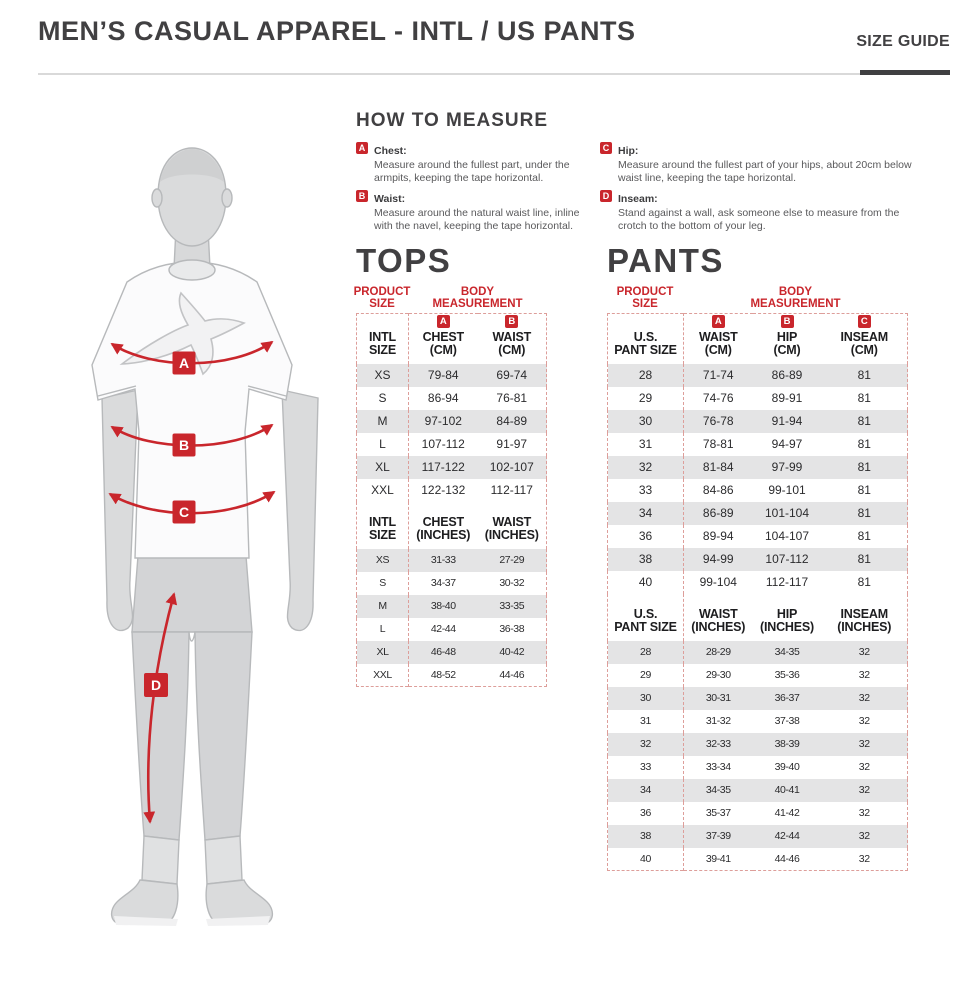  I want to click on table-row: 31 31-32 37-38 32, so click(757, 721).